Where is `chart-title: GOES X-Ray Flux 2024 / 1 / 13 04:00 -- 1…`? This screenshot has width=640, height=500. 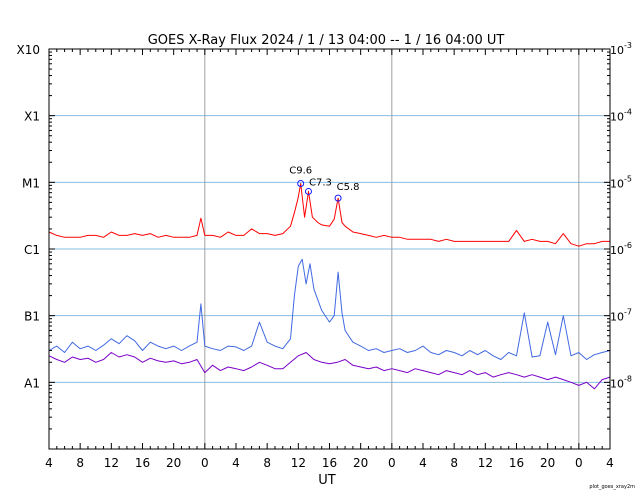
chart-title: GOES X-Ray Flux 2024 / 1 / 13 04:00 -- 1… is located at coordinates (326, 40).